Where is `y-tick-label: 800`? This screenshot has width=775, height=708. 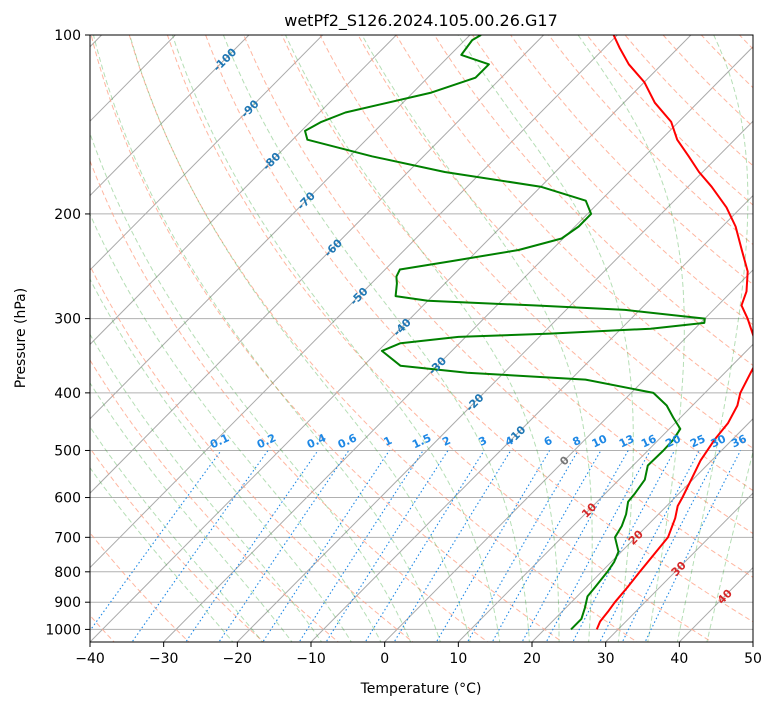 y-tick-label: 800 is located at coordinates (67, 573).